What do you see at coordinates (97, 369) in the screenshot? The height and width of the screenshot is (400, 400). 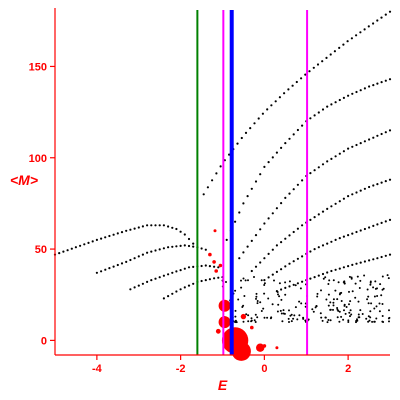 I see `x-tick-label: -4` at bounding box center [97, 369].